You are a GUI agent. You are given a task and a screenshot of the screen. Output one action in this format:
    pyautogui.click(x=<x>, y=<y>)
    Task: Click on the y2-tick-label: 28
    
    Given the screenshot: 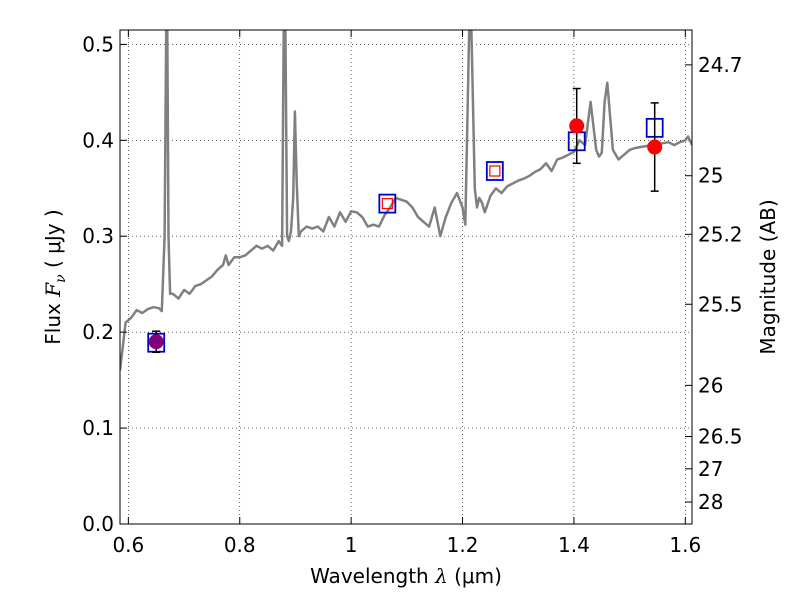 What is the action you would take?
    pyautogui.click(x=710, y=502)
    